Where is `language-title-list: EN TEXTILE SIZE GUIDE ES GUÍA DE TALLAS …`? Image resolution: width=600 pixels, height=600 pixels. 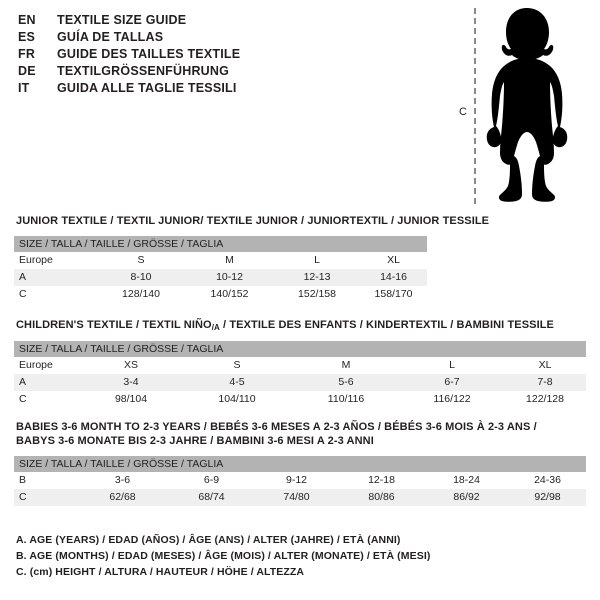 language-title-list: EN TEXTILE SIZE GUIDE ES GUÍA DE TALLAS … is located at coordinates (228, 54).